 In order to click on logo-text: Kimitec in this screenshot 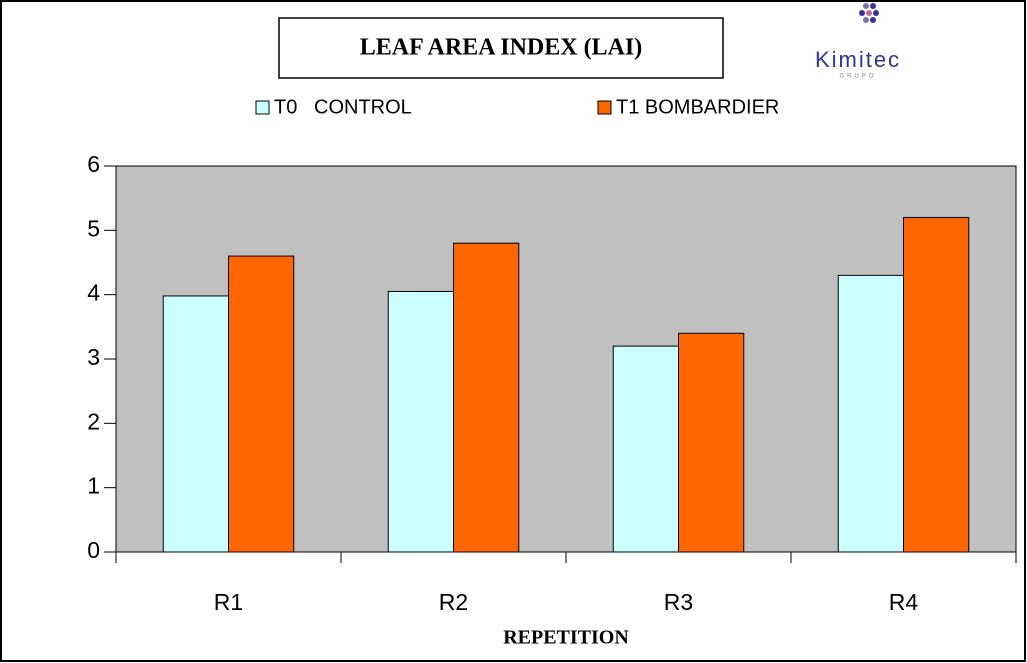, I will do `click(858, 59)`.